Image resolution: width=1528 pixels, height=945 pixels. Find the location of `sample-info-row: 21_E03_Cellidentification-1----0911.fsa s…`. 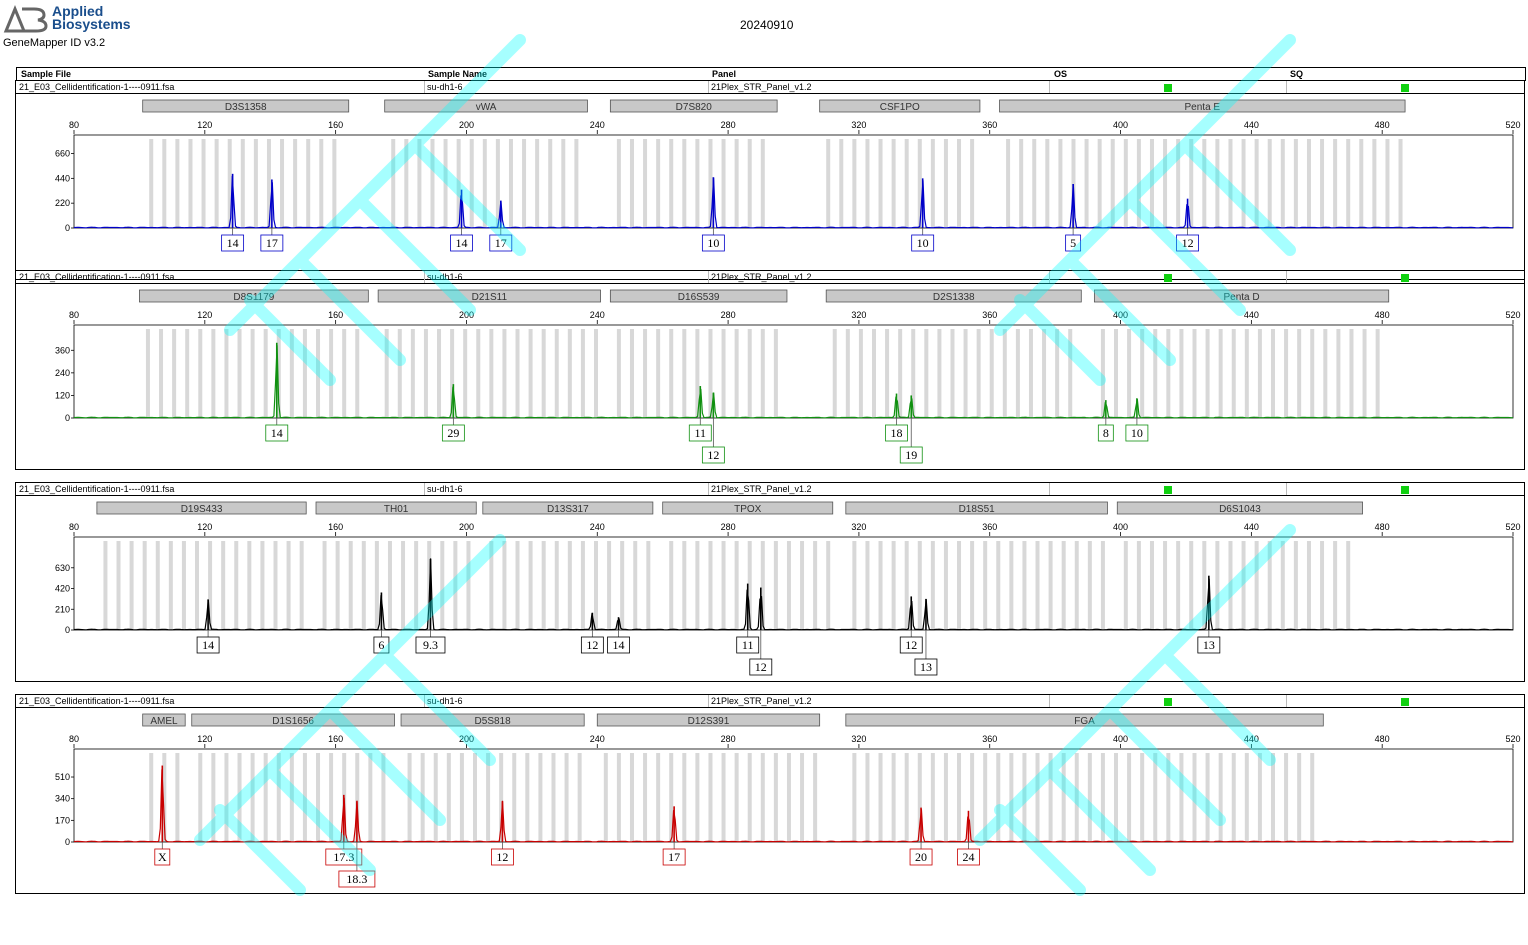

sample-info-row: 21_E03_Cellidentification-1----0911.fsa s… is located at coordinates (770, 277).